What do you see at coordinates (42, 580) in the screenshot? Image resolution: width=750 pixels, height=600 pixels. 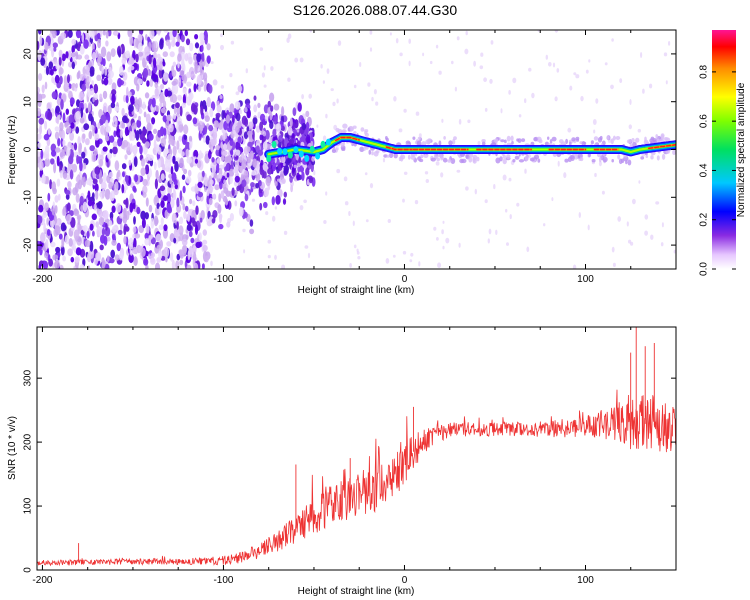 I see `snr-x-tick-label: -200` at bounding box center [42, 580].